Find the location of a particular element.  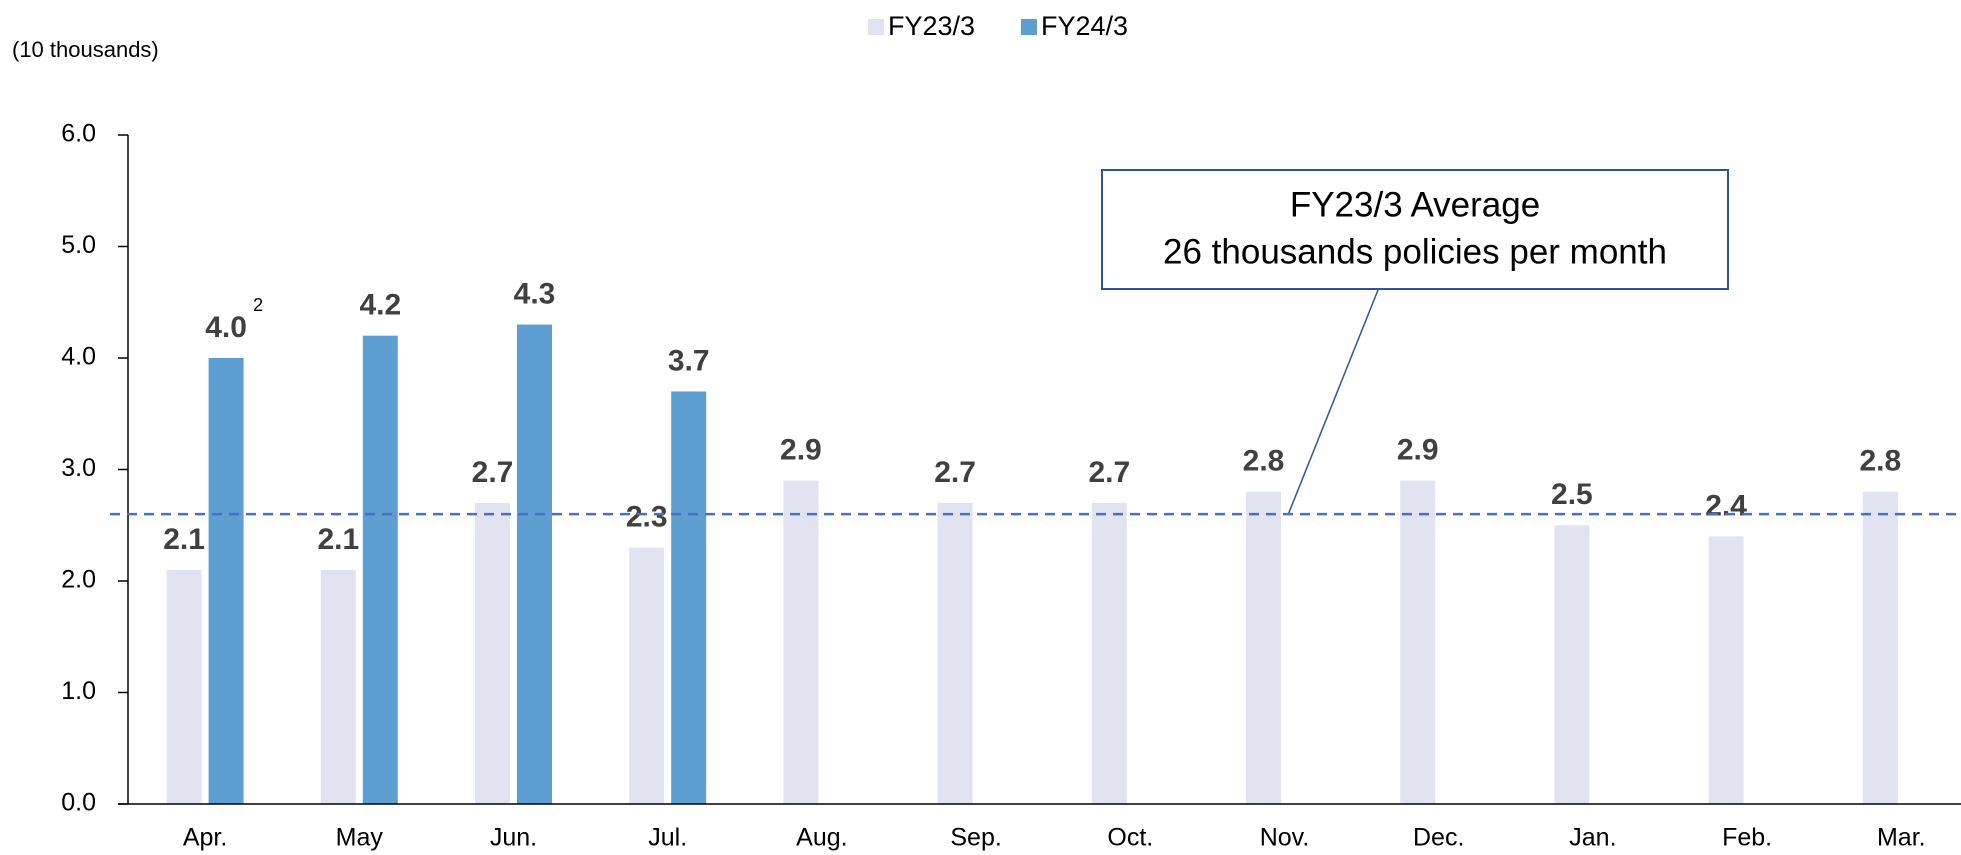

x-tick-label: Feb. is located at coordinates (1747, 838).